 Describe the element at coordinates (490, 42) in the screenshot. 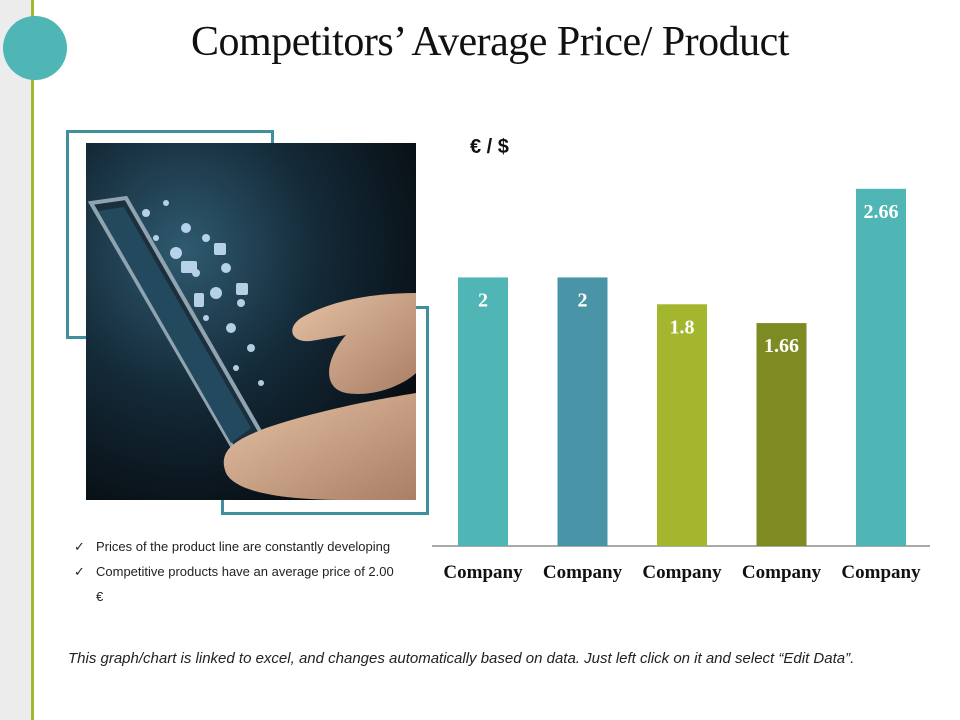

I see `slide-title: Competitors’ Average Price/ Product` at that location.